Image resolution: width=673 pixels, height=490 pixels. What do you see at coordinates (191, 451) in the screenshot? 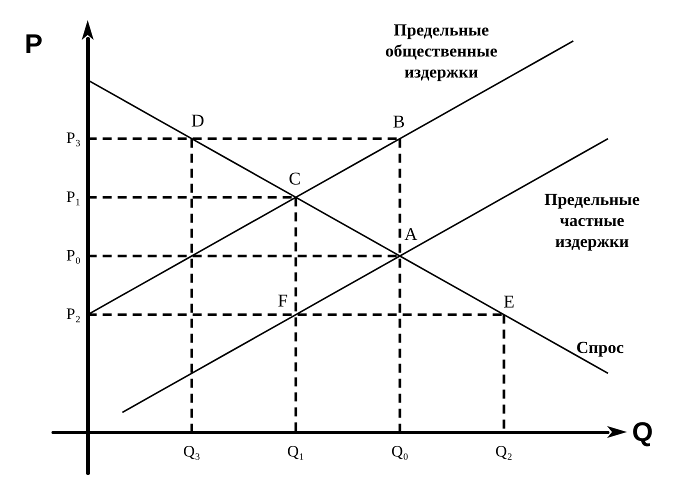
I see `x-tick-label: Q₃` at bounding box center [191, 451].